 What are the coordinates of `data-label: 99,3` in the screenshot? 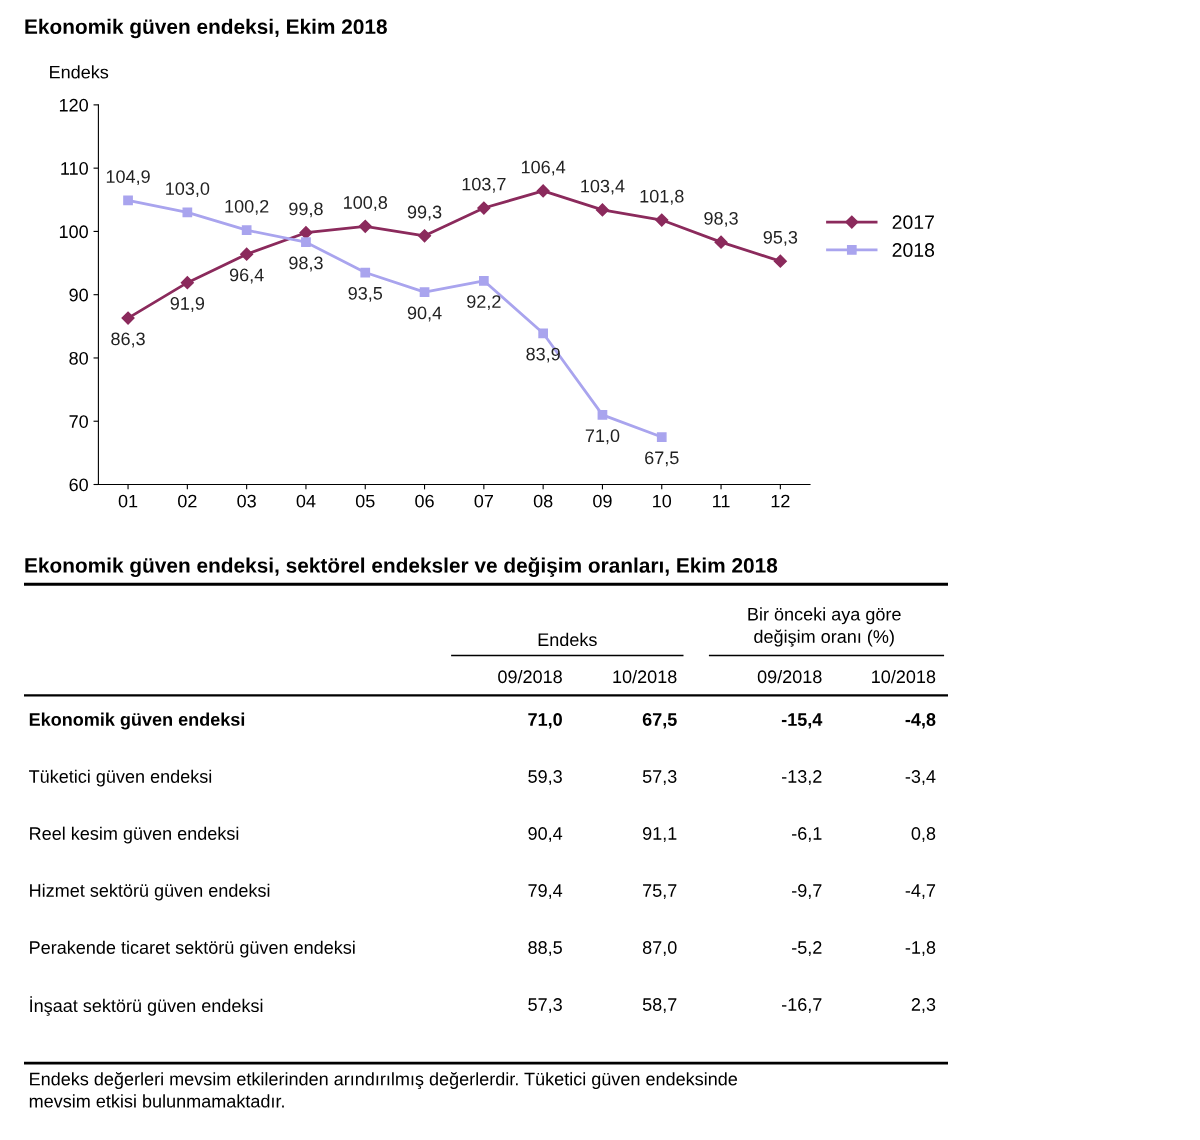 It's located at (424, 213).